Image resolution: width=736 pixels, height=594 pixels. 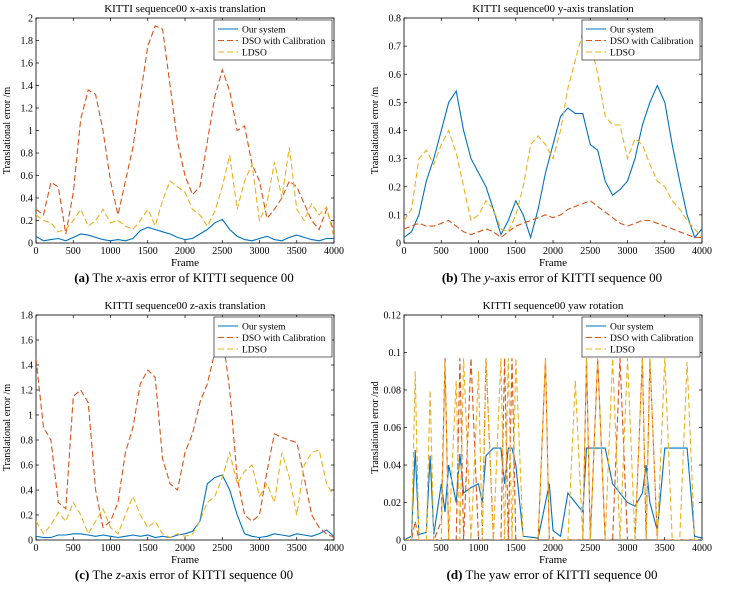 I want to click on y-tick-label: 0.04, so click(x=393, y=466).